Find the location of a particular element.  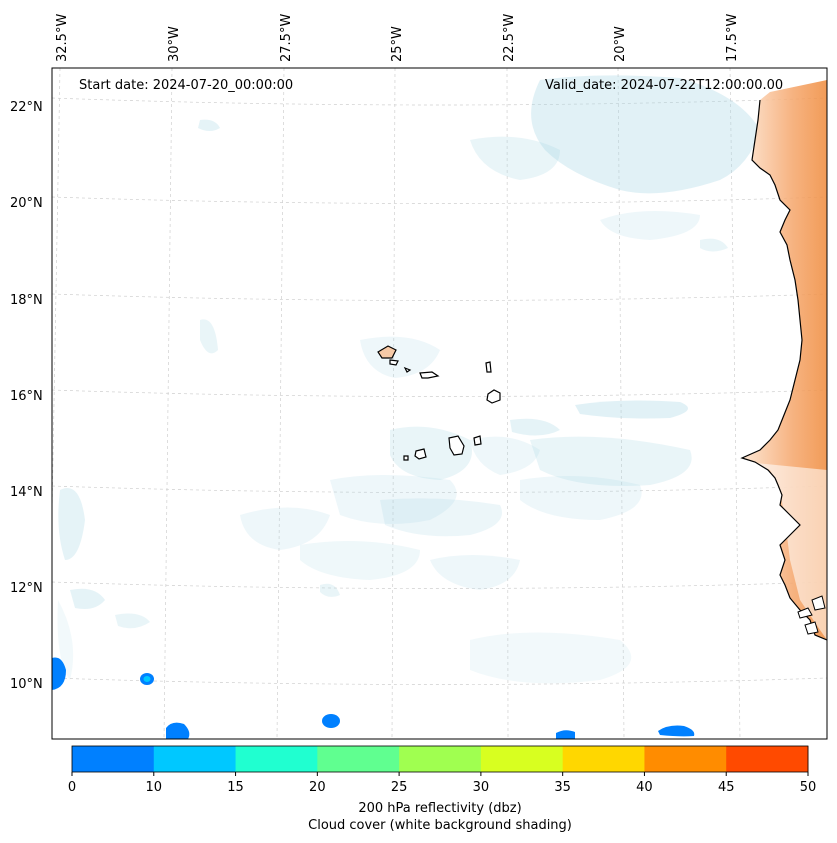

colorbar-tick-label: 0 is located at coordinates (72, 787).